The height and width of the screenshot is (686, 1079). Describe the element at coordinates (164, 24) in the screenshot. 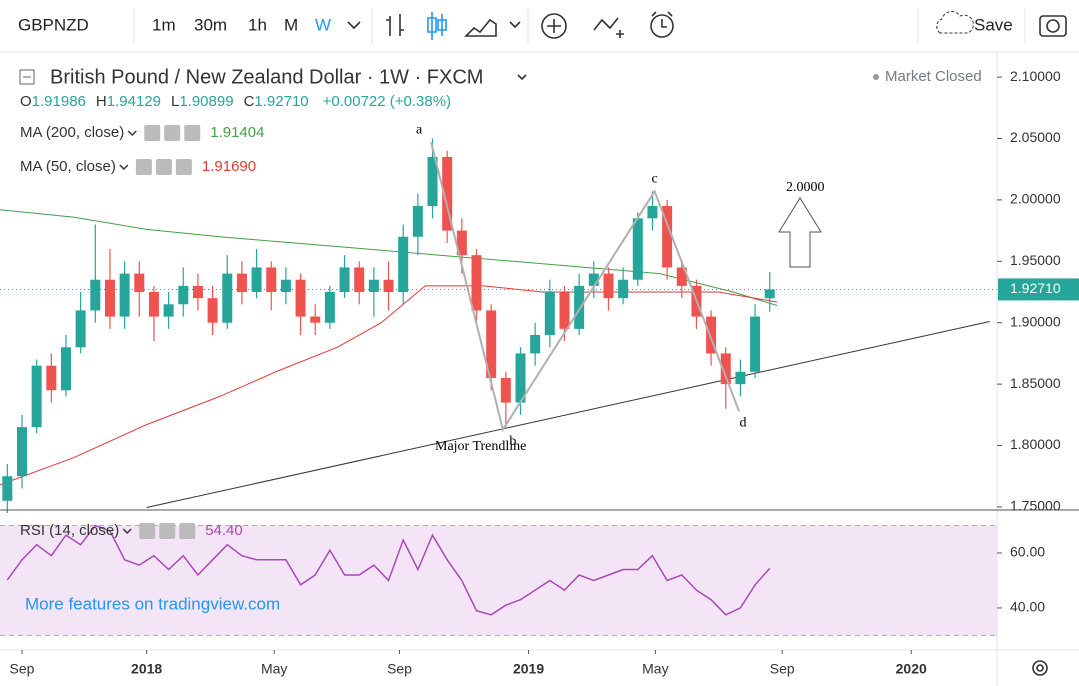

I see `interval-button: 1m` at that location.